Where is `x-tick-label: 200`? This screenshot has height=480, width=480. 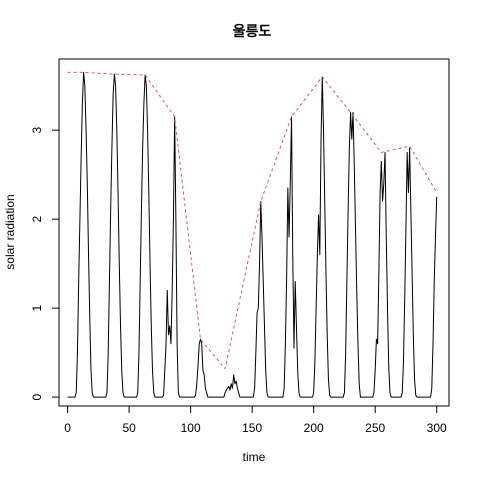
x-tick-label: 200 is located at coordinates (314, 428).